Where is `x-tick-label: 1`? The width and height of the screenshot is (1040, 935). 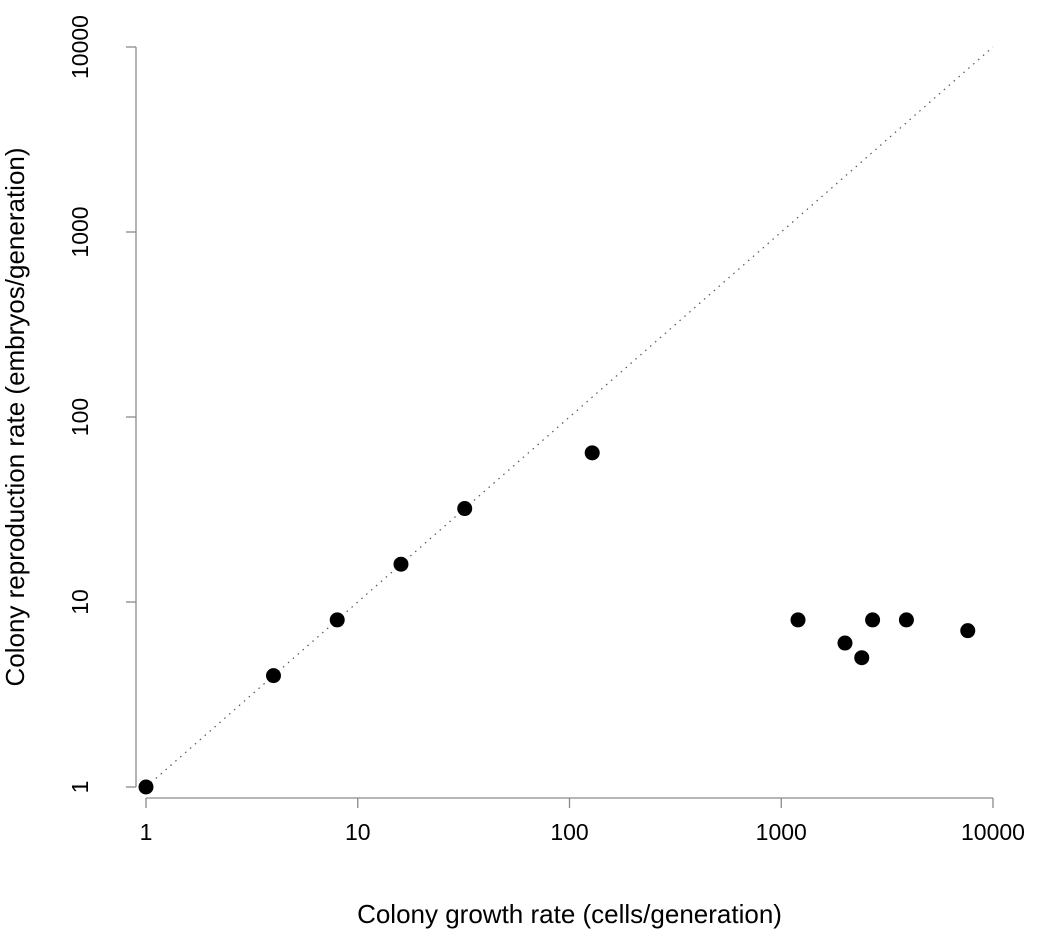
x-tick-label: 1 is located at coordinates (146, 832).